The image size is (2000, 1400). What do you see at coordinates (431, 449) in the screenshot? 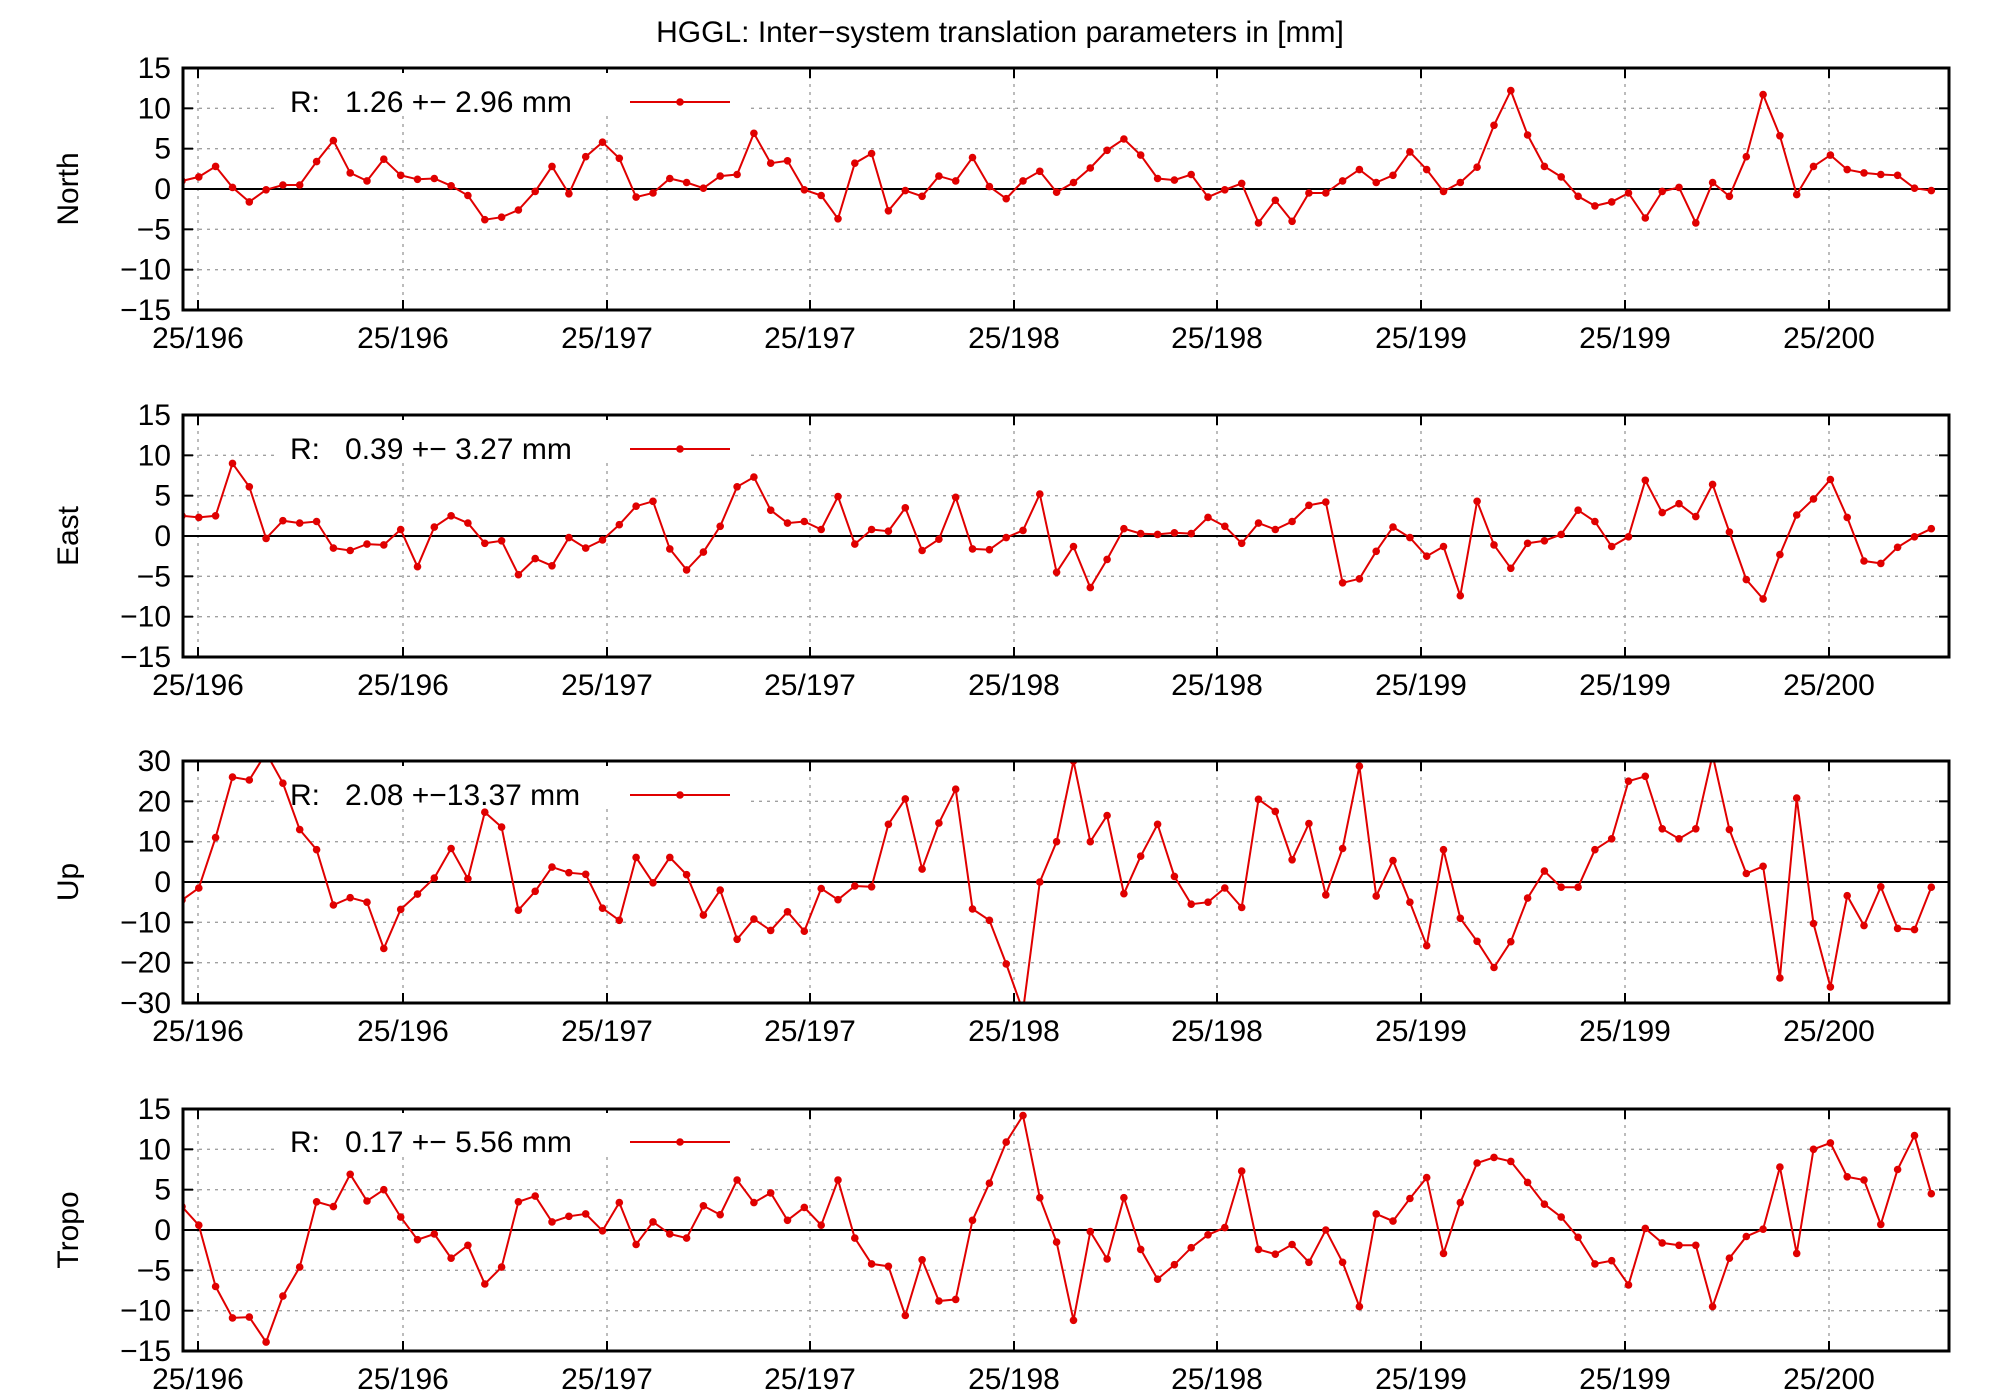
I see `legend-label: R: 0.39 +− 3.27 mm` at bounding box center [431, 449].